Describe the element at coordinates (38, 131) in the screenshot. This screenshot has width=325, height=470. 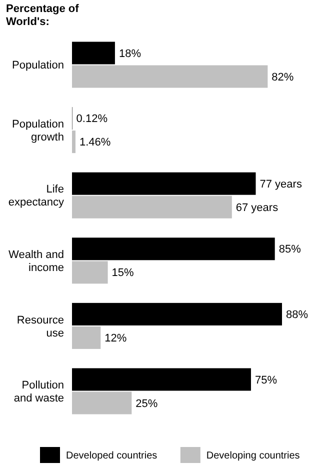
I see `y-tick-label: Population growth` at that location.